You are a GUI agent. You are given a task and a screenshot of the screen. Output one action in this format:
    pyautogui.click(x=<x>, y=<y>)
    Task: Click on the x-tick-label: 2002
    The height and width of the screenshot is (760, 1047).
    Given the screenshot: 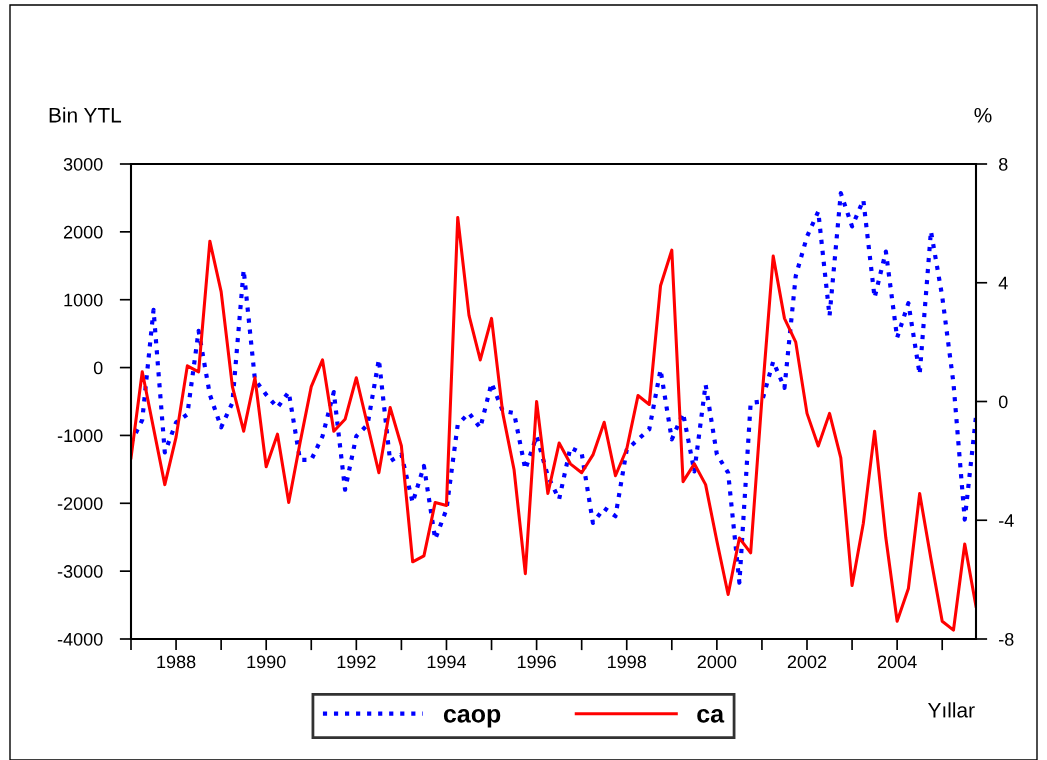 What is the action you would take?
    pyautogui.click(x=807, y=662)
    